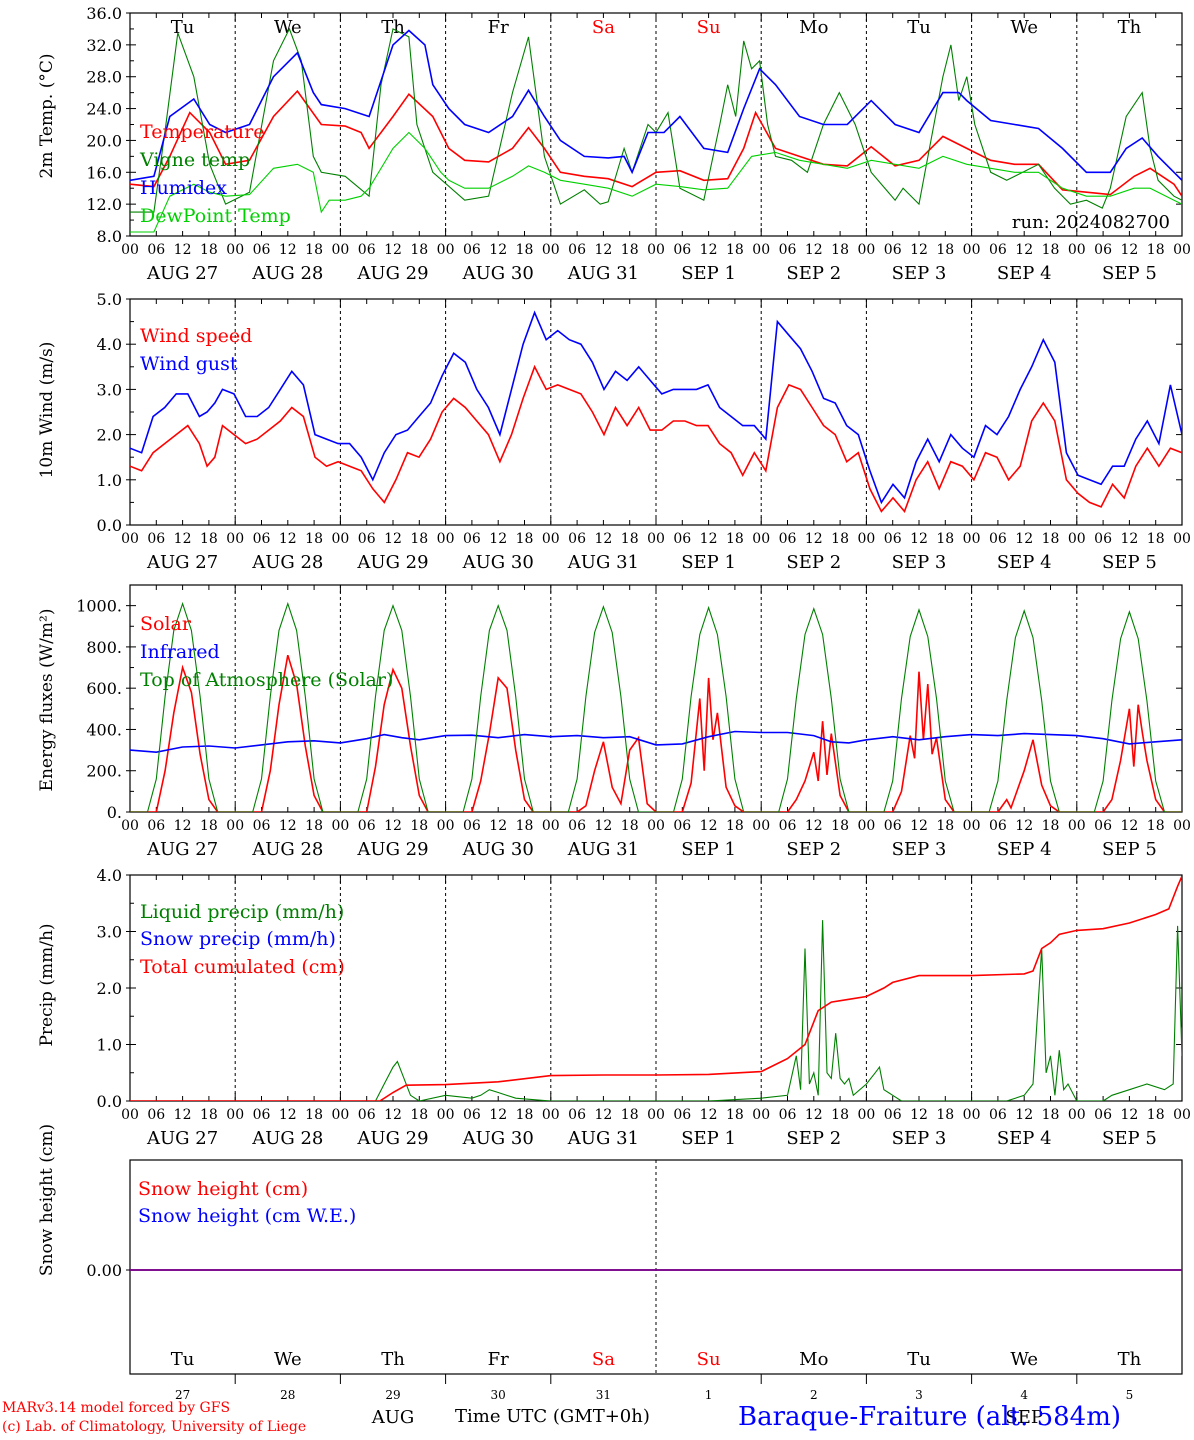 The height and width of the screenshot is (1440, 1194). I want to click on month-label: AUG, so click(393, 1417).